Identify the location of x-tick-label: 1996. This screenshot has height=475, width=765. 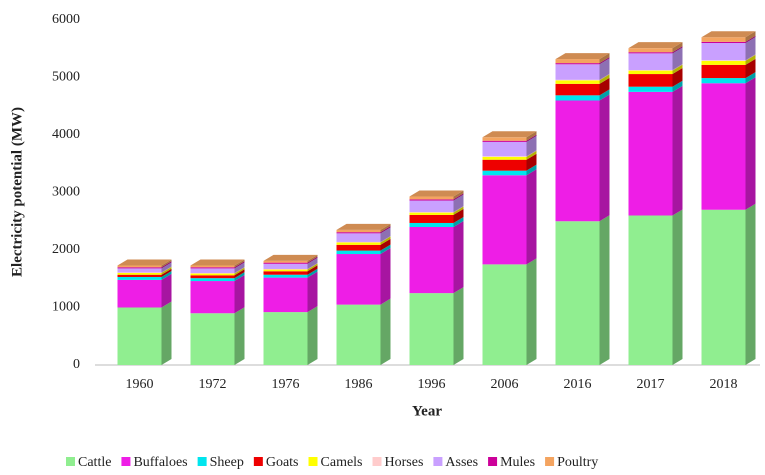
(432, 384).